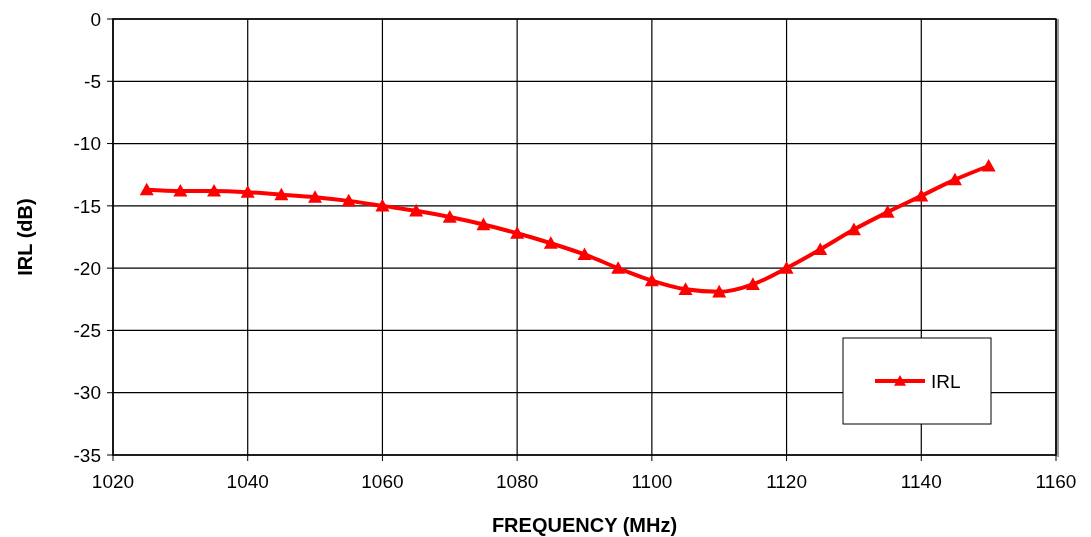 Image resolution: width=1091 pixels, height=537 pixels. Describe the element at coordinates (87, 455) in the screenshot. I see `y-tick-label: -35` at that location.